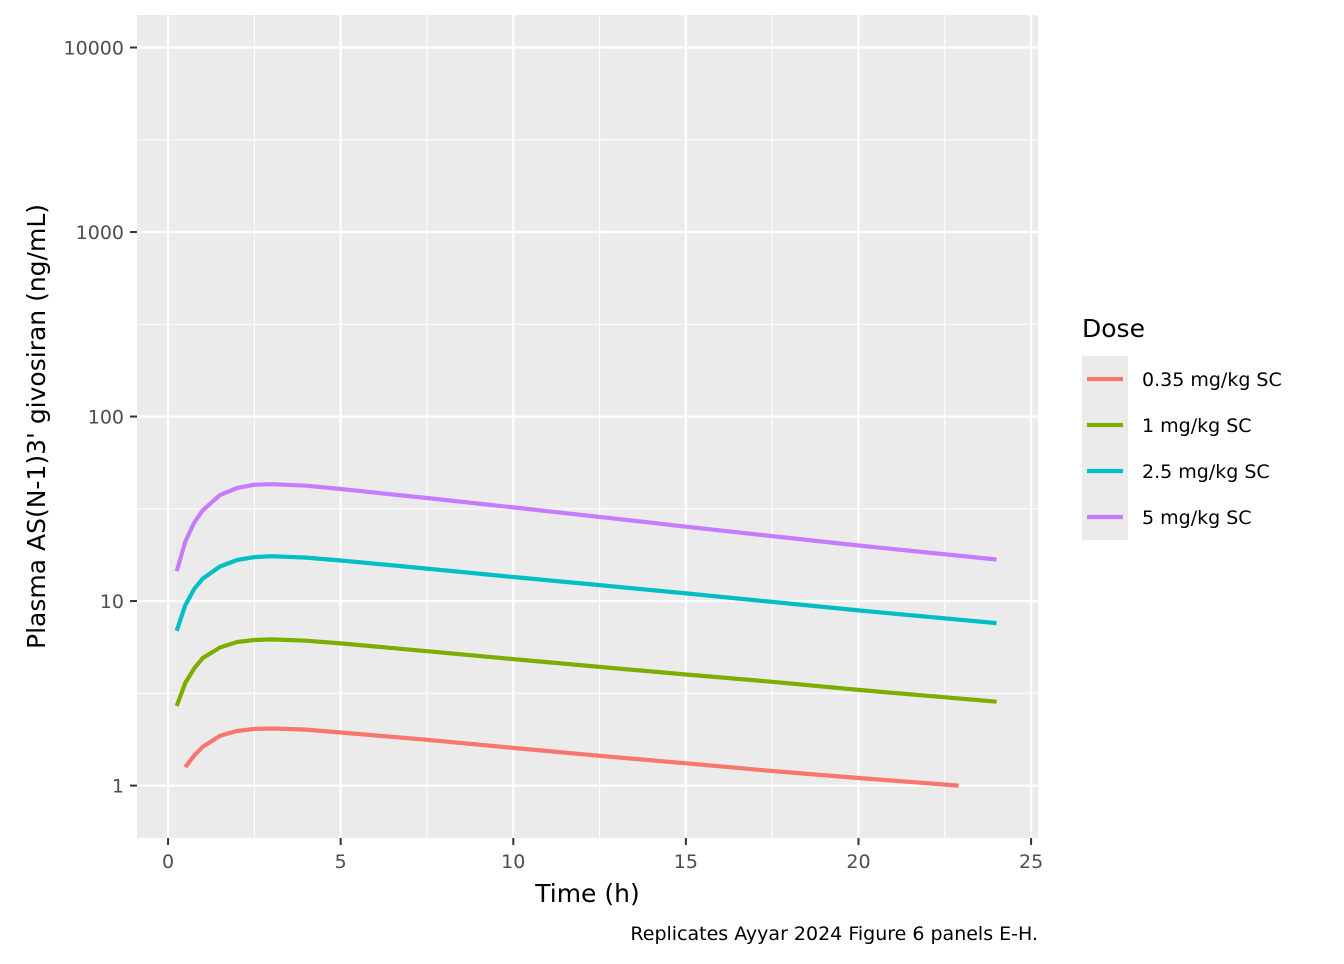 The width and height of the screenshot is (1344, 964). What do you see at coordinates (686, 862) in the screenshot?
I see `x-tick-label: 15` at bounding box center [686, 862].